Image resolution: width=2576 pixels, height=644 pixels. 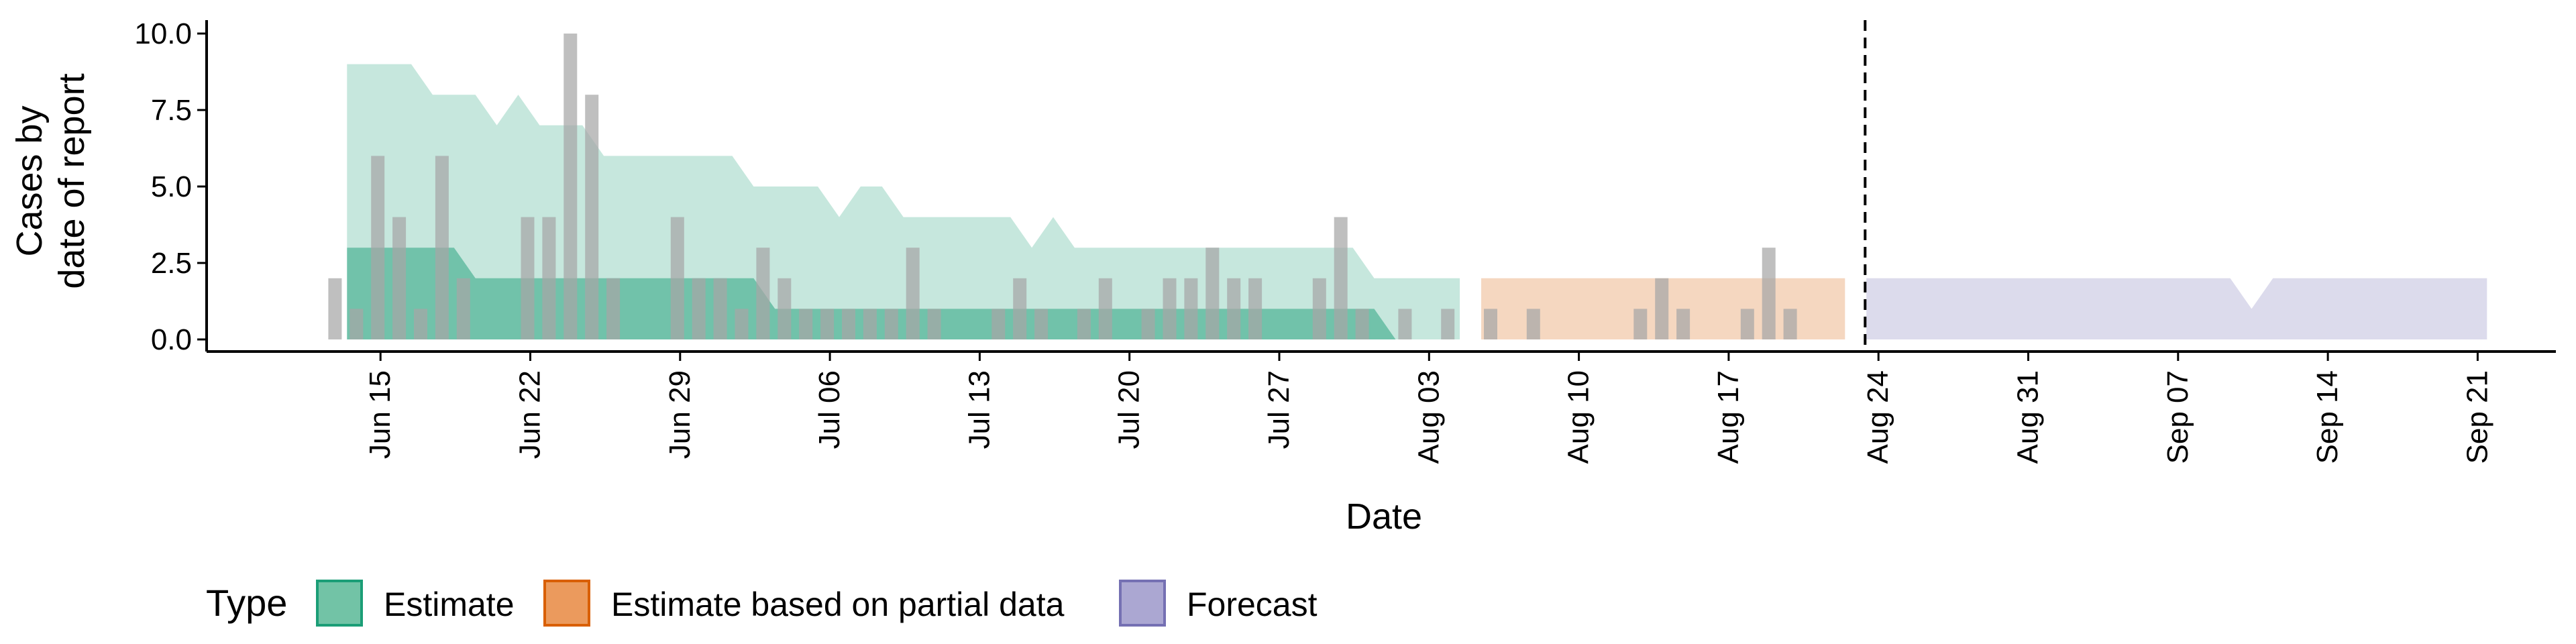 I want to click on x-tick-label: Jul 20, so click(x=1129, y=409).